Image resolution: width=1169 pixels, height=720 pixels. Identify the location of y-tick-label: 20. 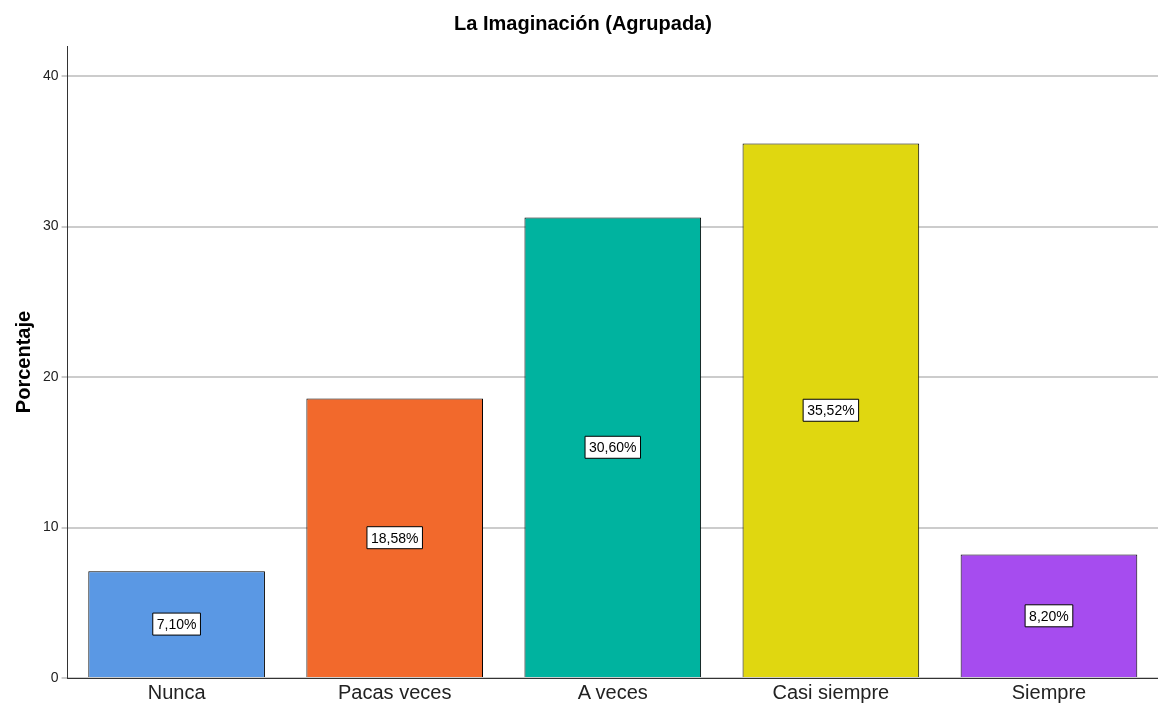
(50, 375).